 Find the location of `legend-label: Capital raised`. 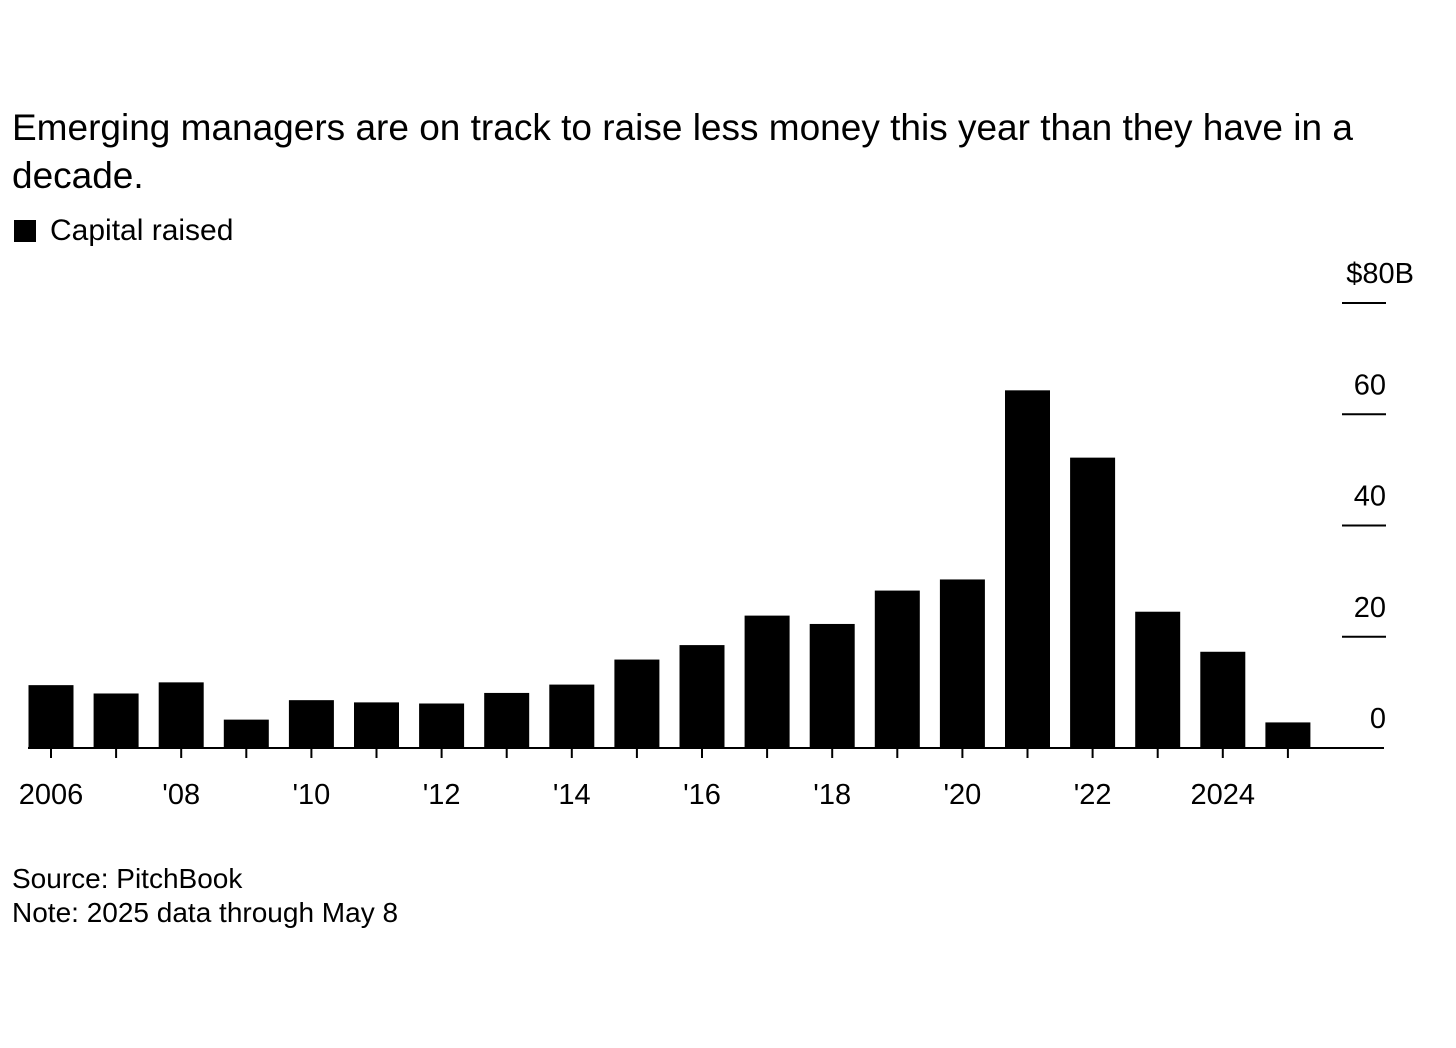

legend-label: Capital raised is located at coordinates (142, 230).